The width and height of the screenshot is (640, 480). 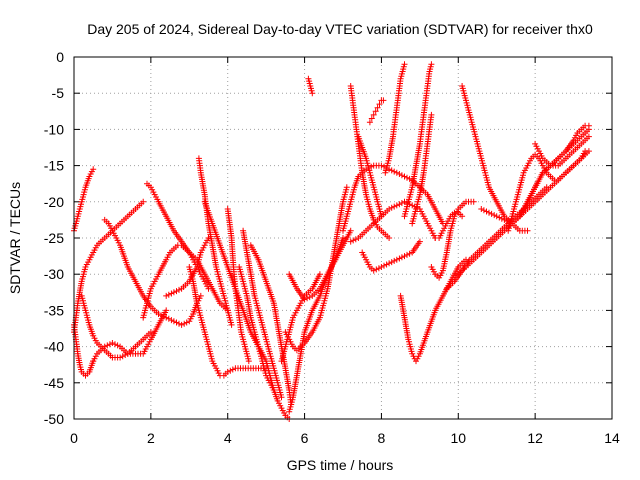 What do you see at coordinates (54, 238) in the screenshot?
I see `y-tick-label: -25` at bounding box center [54, 238].